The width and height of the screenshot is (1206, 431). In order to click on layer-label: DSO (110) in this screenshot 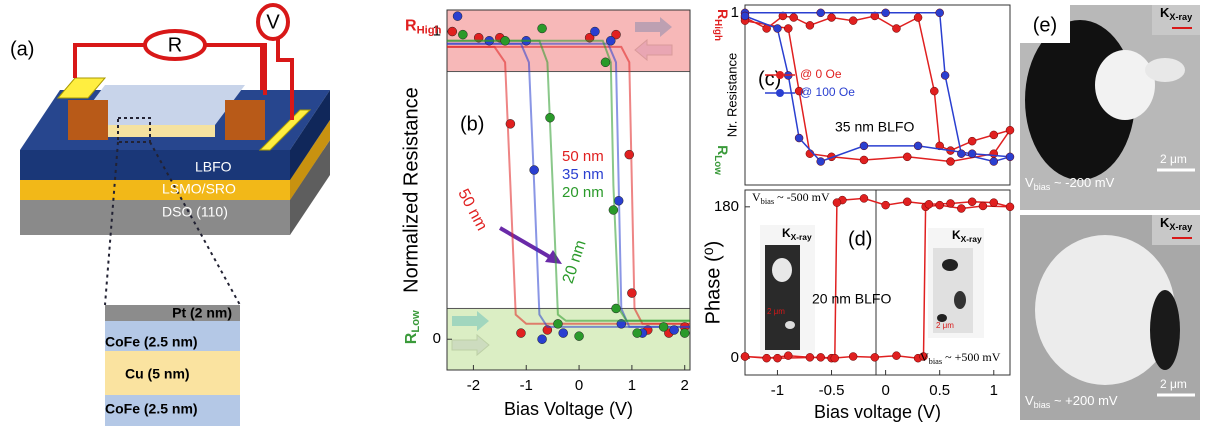, I will do `click(195, 212)`.